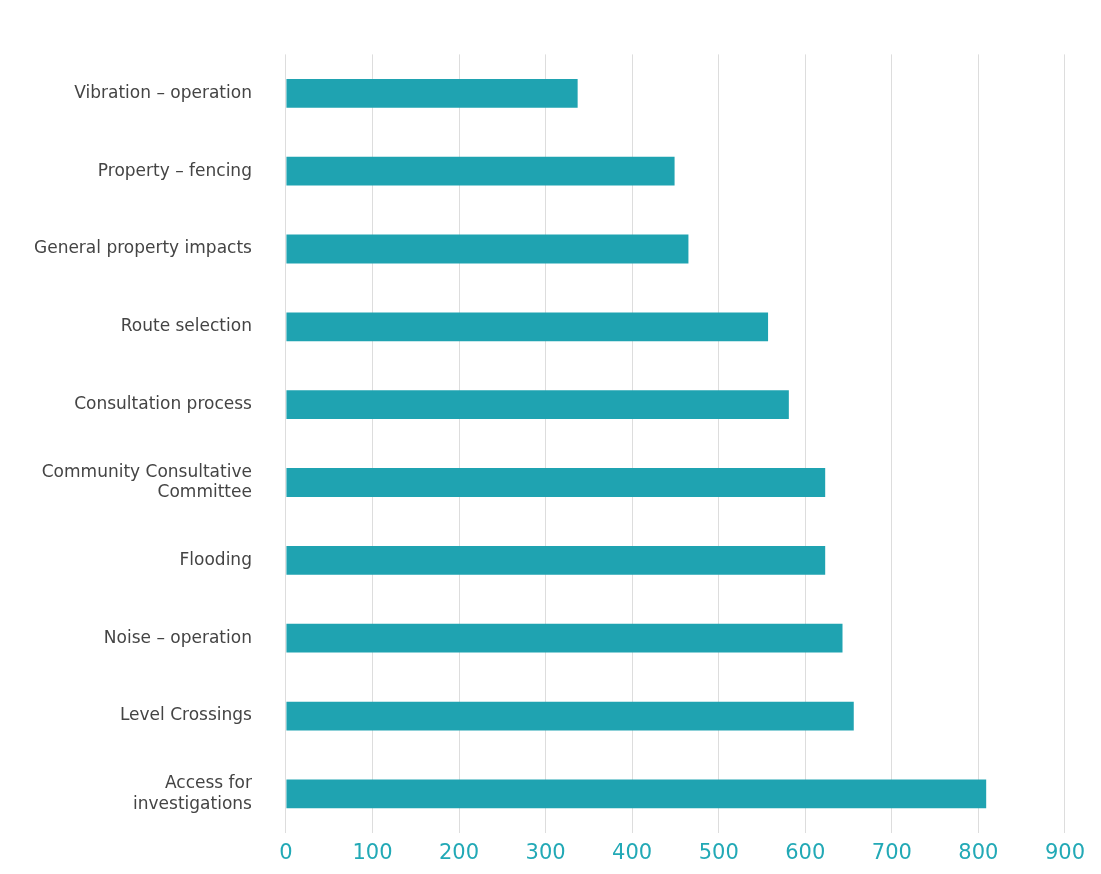  I want to click on y-tick-label: General property impacts, so click(143, 247).